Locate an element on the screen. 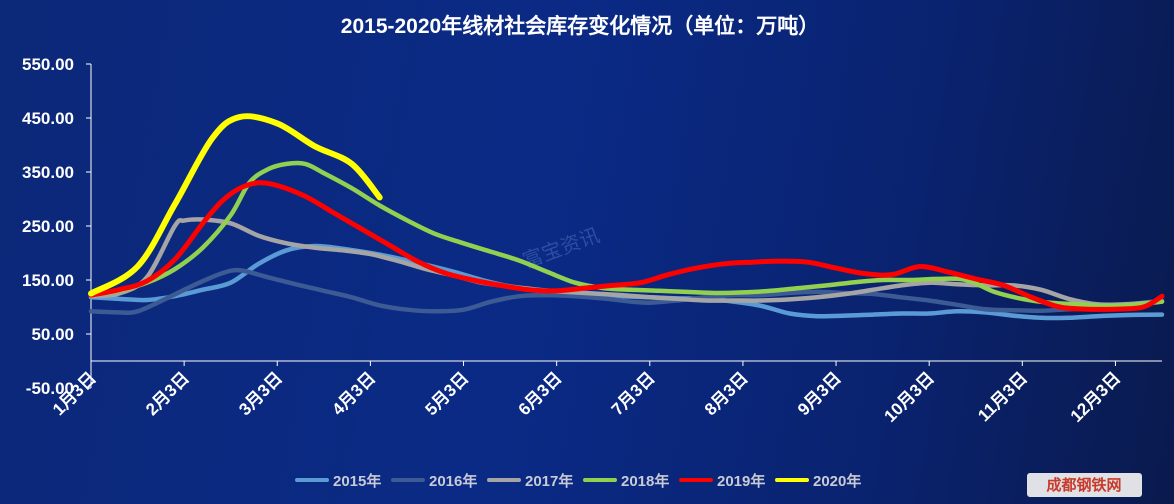 The height and width of the screenshot is (504, 1174). chart-title: 2015-2020年线材社会库存变化情况（单位：万吨） is located at coordinates (580, 26).